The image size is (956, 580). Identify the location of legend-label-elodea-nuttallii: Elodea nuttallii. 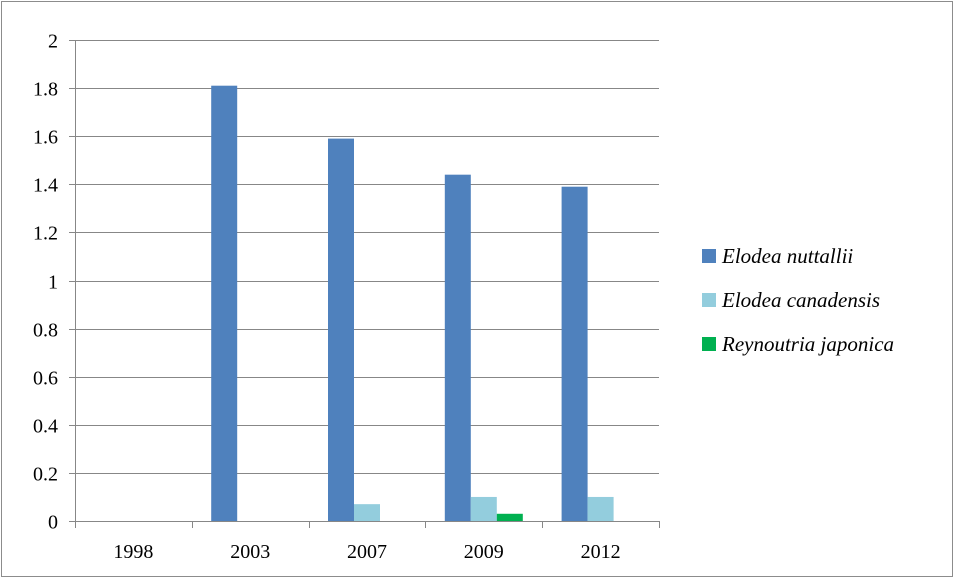
(788, 255).